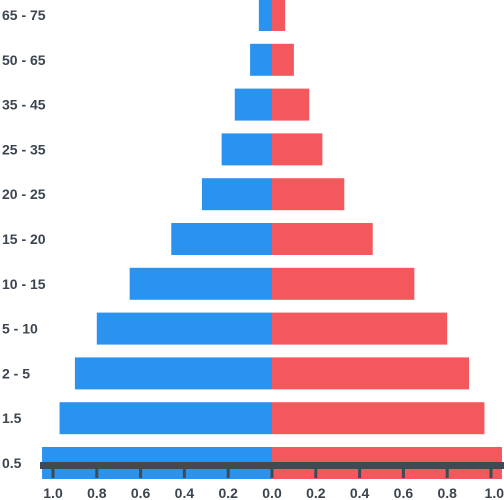  I want to click on category-label: 35 - 45, so click(24, 105).